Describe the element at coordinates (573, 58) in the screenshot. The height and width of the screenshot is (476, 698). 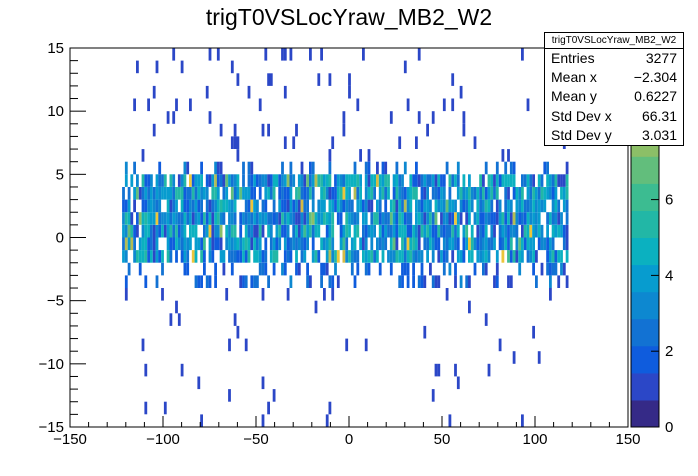
I see `stats-label: Entries` at that location.